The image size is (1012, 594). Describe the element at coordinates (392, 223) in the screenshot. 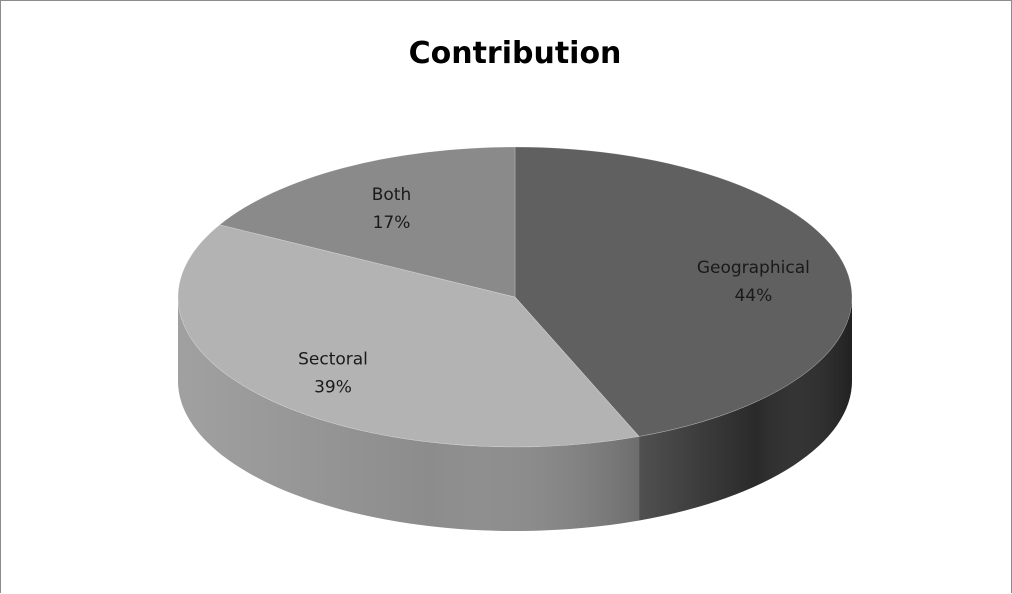

I see `slice-value-both: 17%` at that location.